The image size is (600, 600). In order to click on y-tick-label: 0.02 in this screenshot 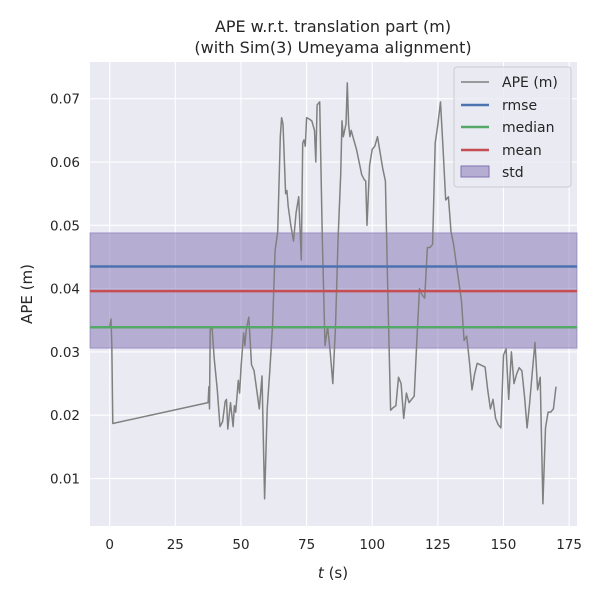, I will do `click(65, 416)`.